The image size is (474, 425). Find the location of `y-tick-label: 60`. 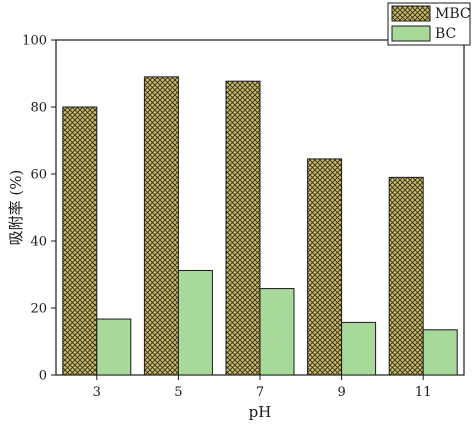

y-tick-label: 60 is located at coordinates (38, 175).